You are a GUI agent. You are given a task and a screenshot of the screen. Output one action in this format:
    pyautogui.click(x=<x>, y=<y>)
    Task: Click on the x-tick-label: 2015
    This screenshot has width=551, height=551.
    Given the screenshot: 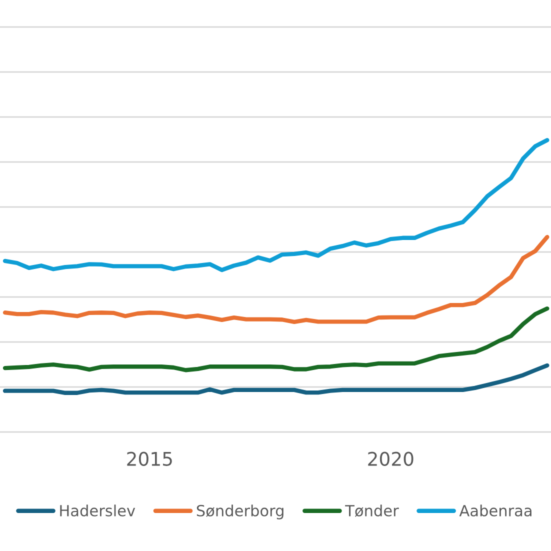 What is the action you would take?
    pyautogui.click(x=149, y=459)
    